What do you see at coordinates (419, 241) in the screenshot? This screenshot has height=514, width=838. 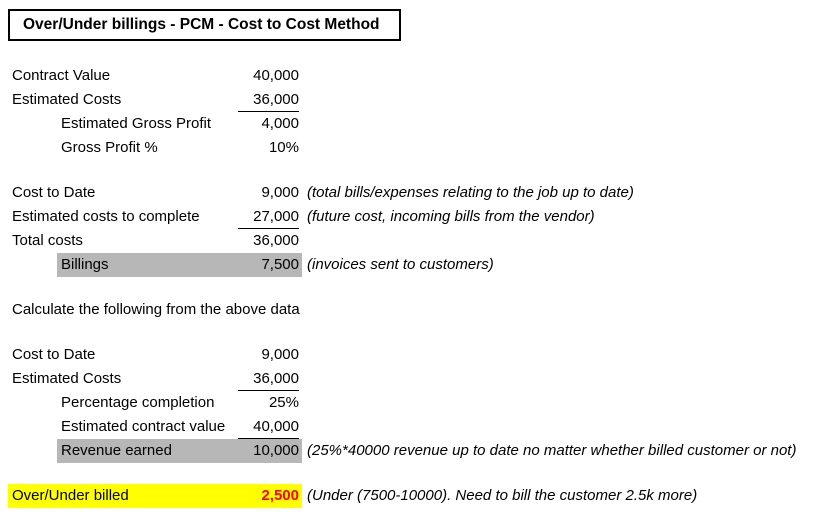 I see `row-total-costs: Total costs 36,000` at bounding box center [419, 241].